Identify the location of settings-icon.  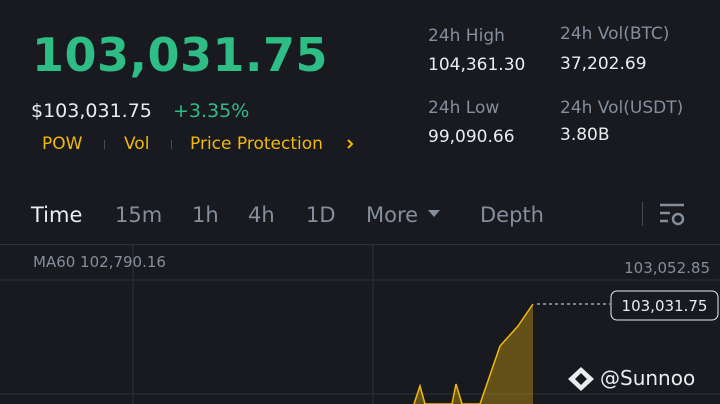
(672, 215).